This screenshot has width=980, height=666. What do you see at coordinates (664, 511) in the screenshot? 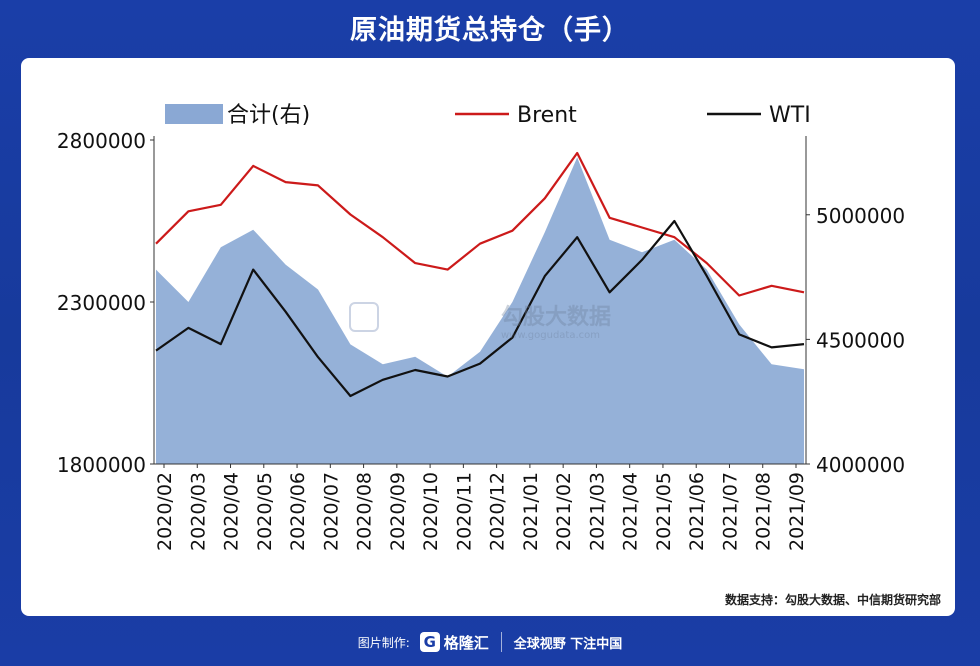
I see `x-tick-label: 2021/05` at bounding box center [664, 511].